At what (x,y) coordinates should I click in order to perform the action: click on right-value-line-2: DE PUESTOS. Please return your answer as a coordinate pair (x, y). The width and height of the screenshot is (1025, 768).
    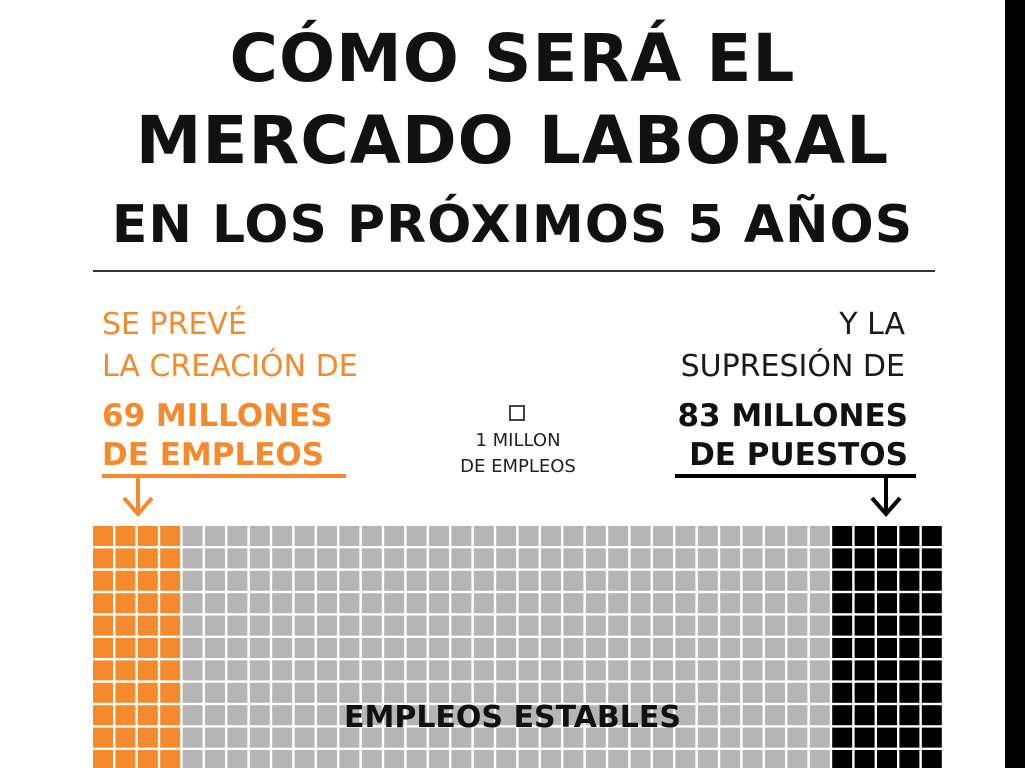
    Looking at the image, I should click on (798, 455).